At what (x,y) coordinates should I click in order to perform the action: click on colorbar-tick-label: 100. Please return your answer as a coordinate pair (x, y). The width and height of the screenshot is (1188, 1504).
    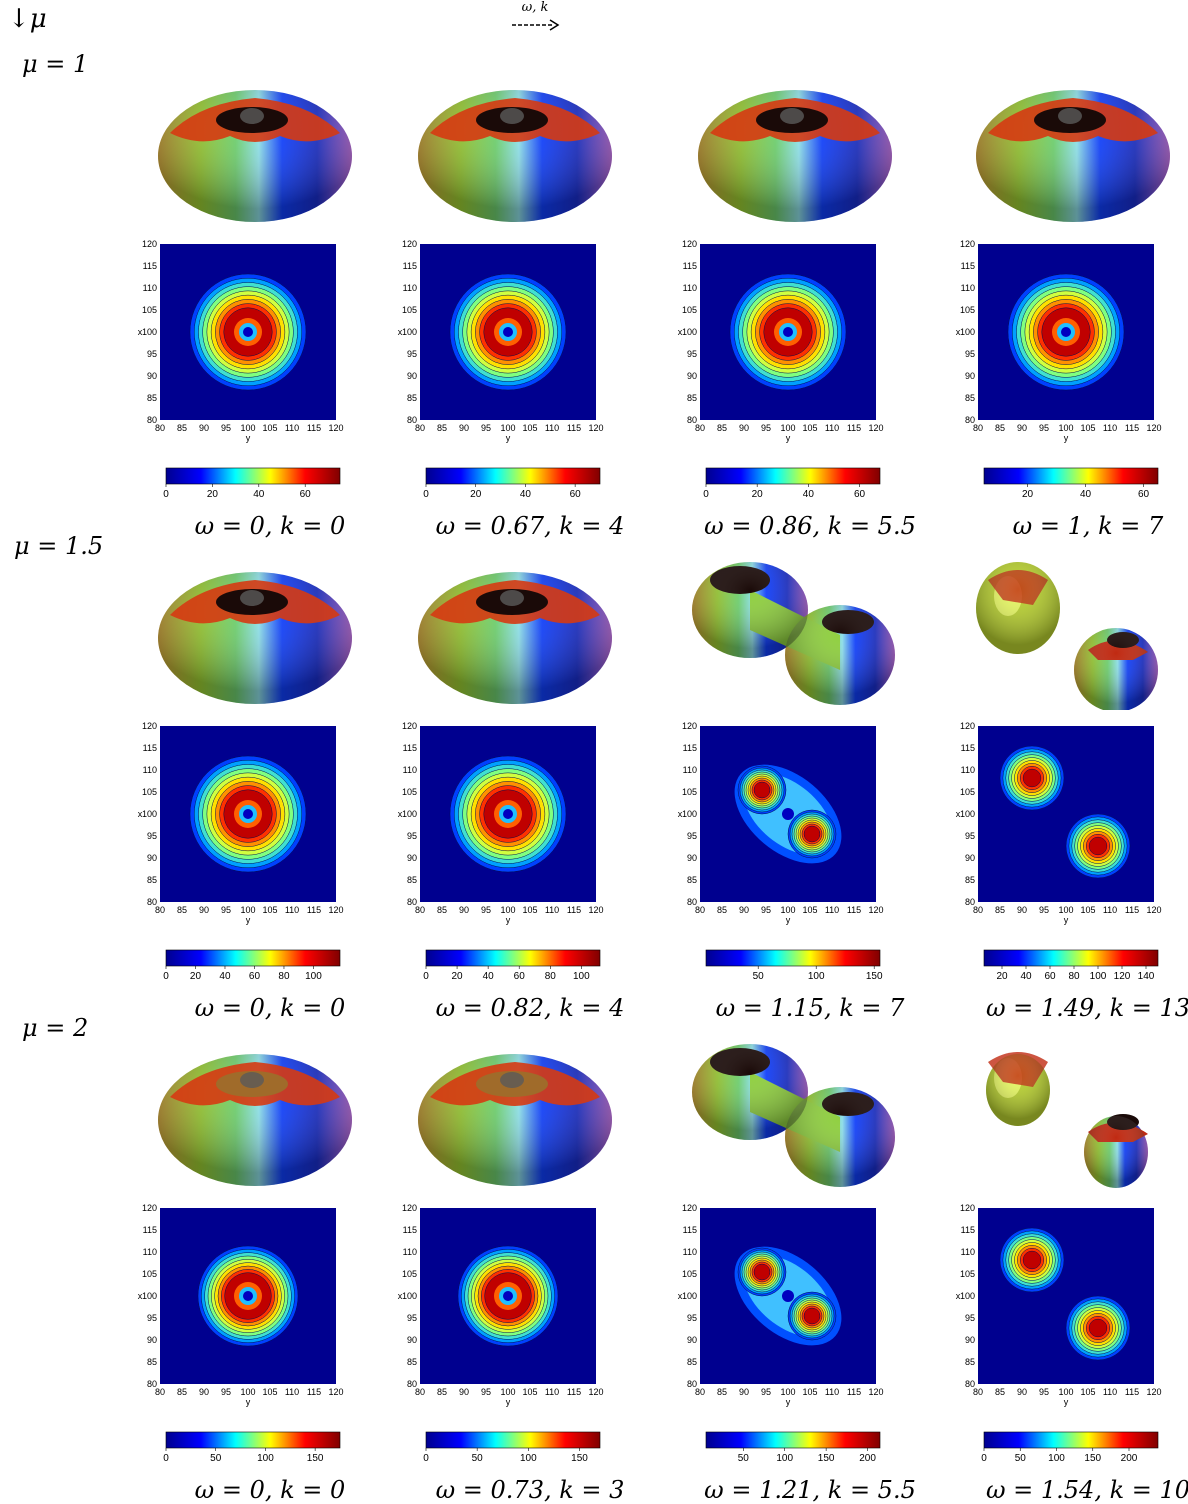
    Looking at the image, I should click on (265, 1458).